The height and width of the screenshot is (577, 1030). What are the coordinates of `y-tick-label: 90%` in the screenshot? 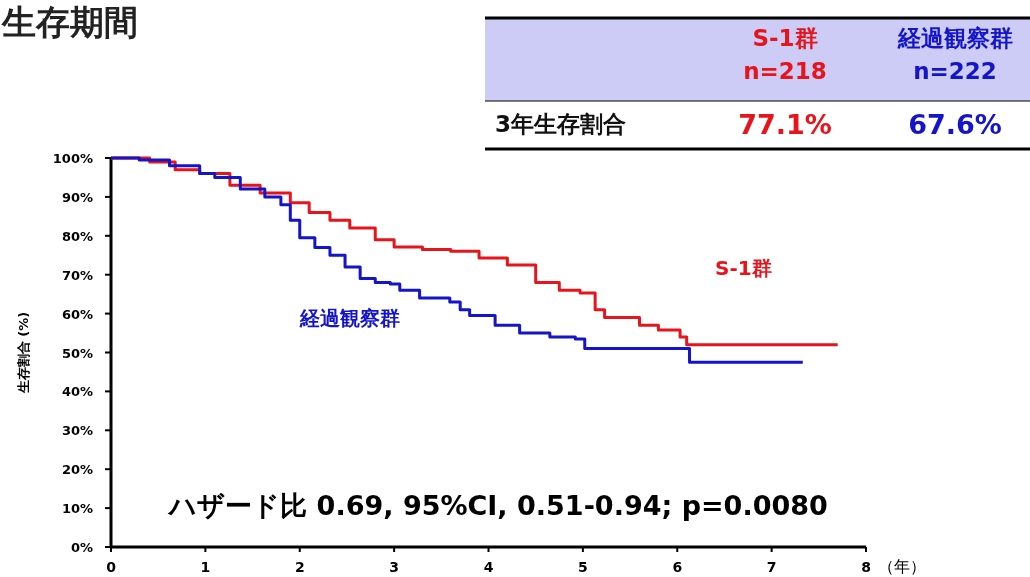 It's located at (77, 197).